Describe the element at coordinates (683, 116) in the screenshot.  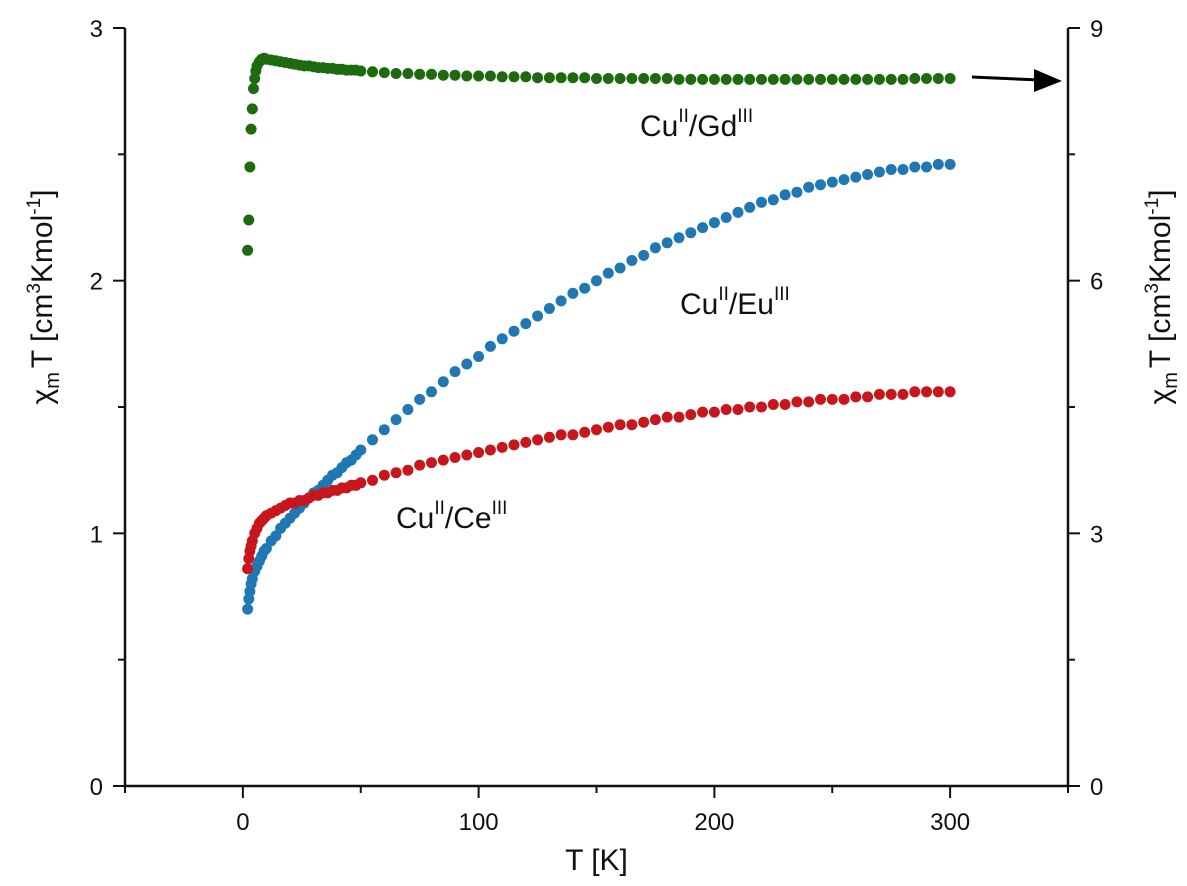
I see `label-gd-sup1: II` at that location.